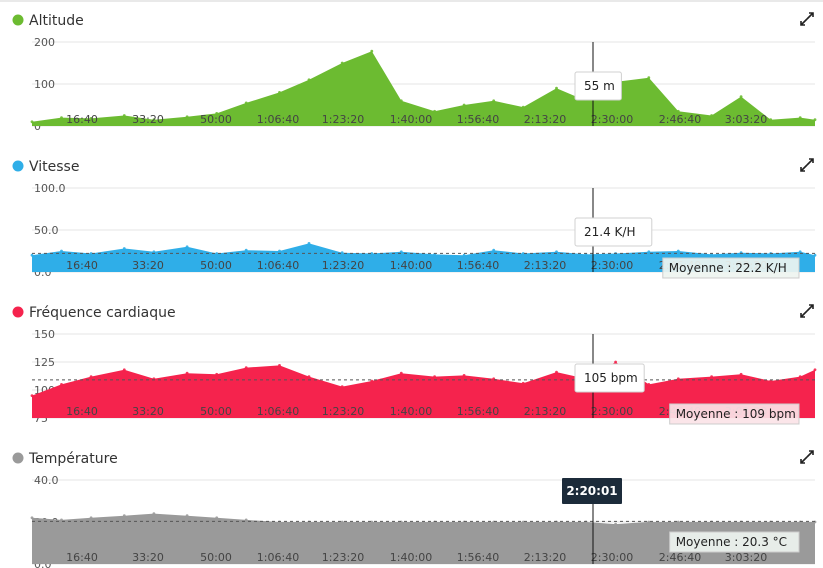 Image resolution: width=823 pixels, height=568 pixels. I want to click on y-tick-label: 125, so click(44, 362).